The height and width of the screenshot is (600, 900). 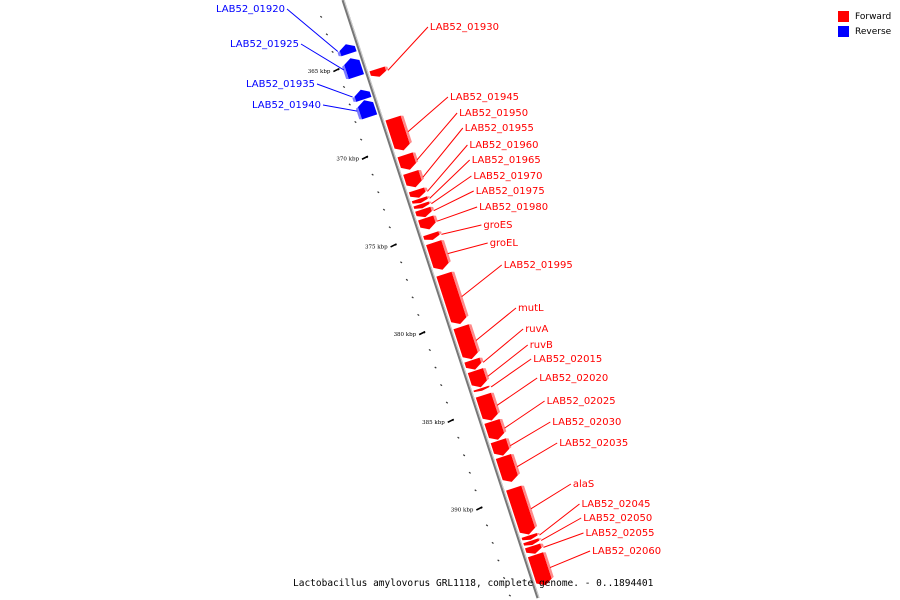 I want to click on gene-label-LAB52_02045: LAB52_02045, so click(x=616, y=504).